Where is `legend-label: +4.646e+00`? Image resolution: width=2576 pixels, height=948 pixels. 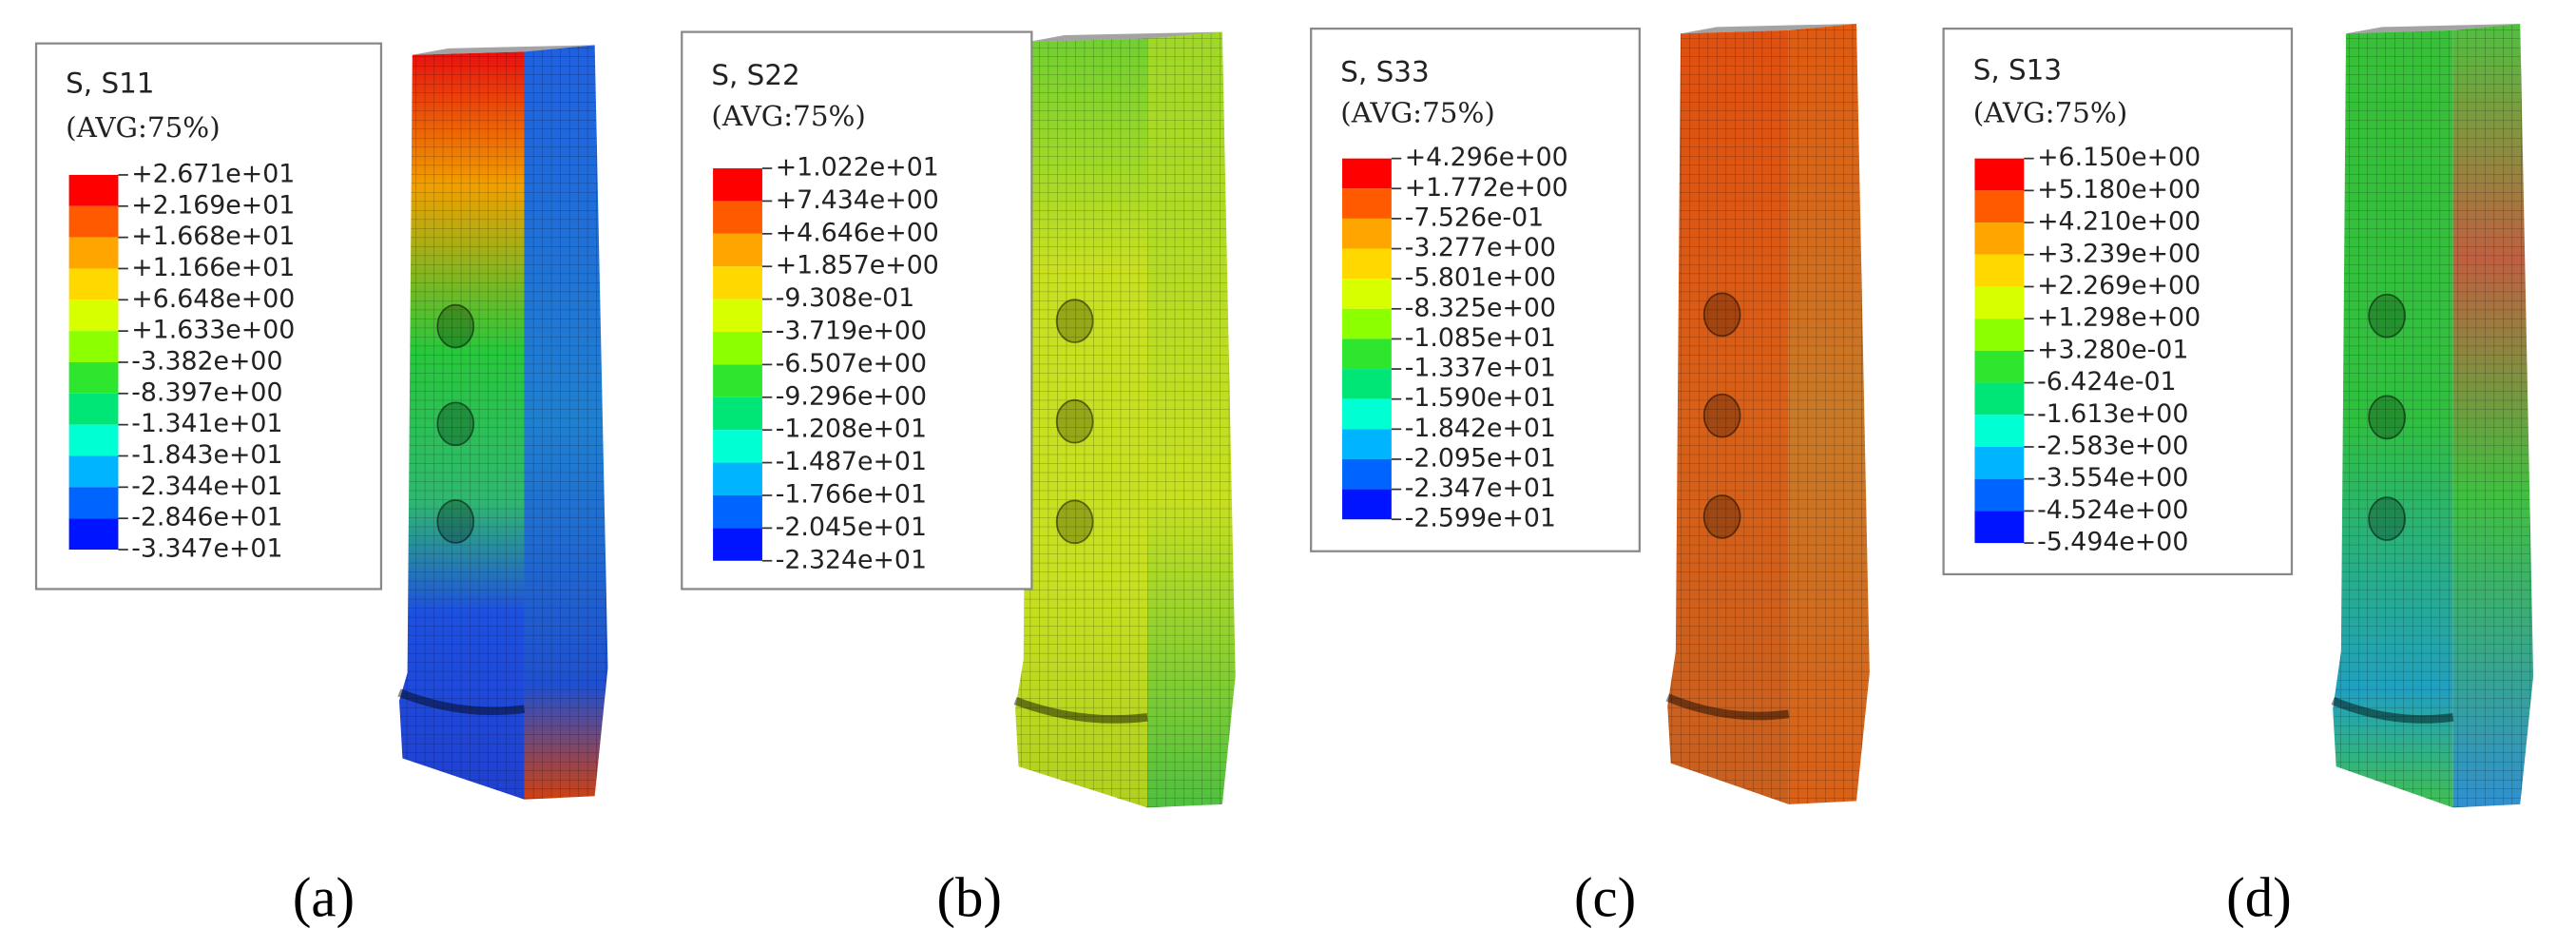
legend-label: +4.646e+00 is located at coordinates (857, 232).